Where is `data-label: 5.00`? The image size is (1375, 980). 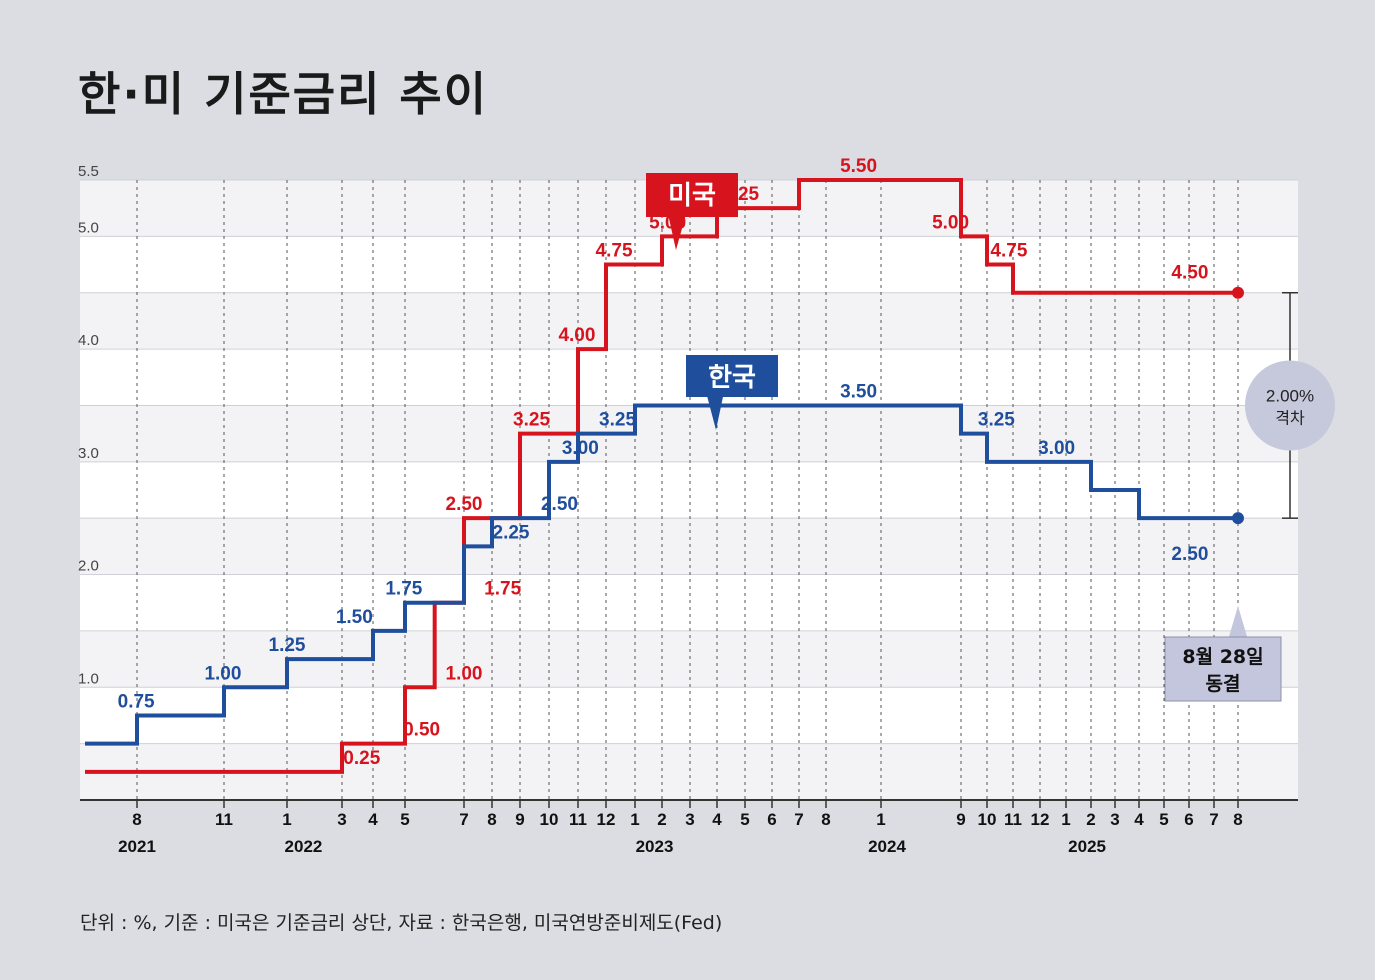 data-label: 5.00 is located at coordinates (950, 222).